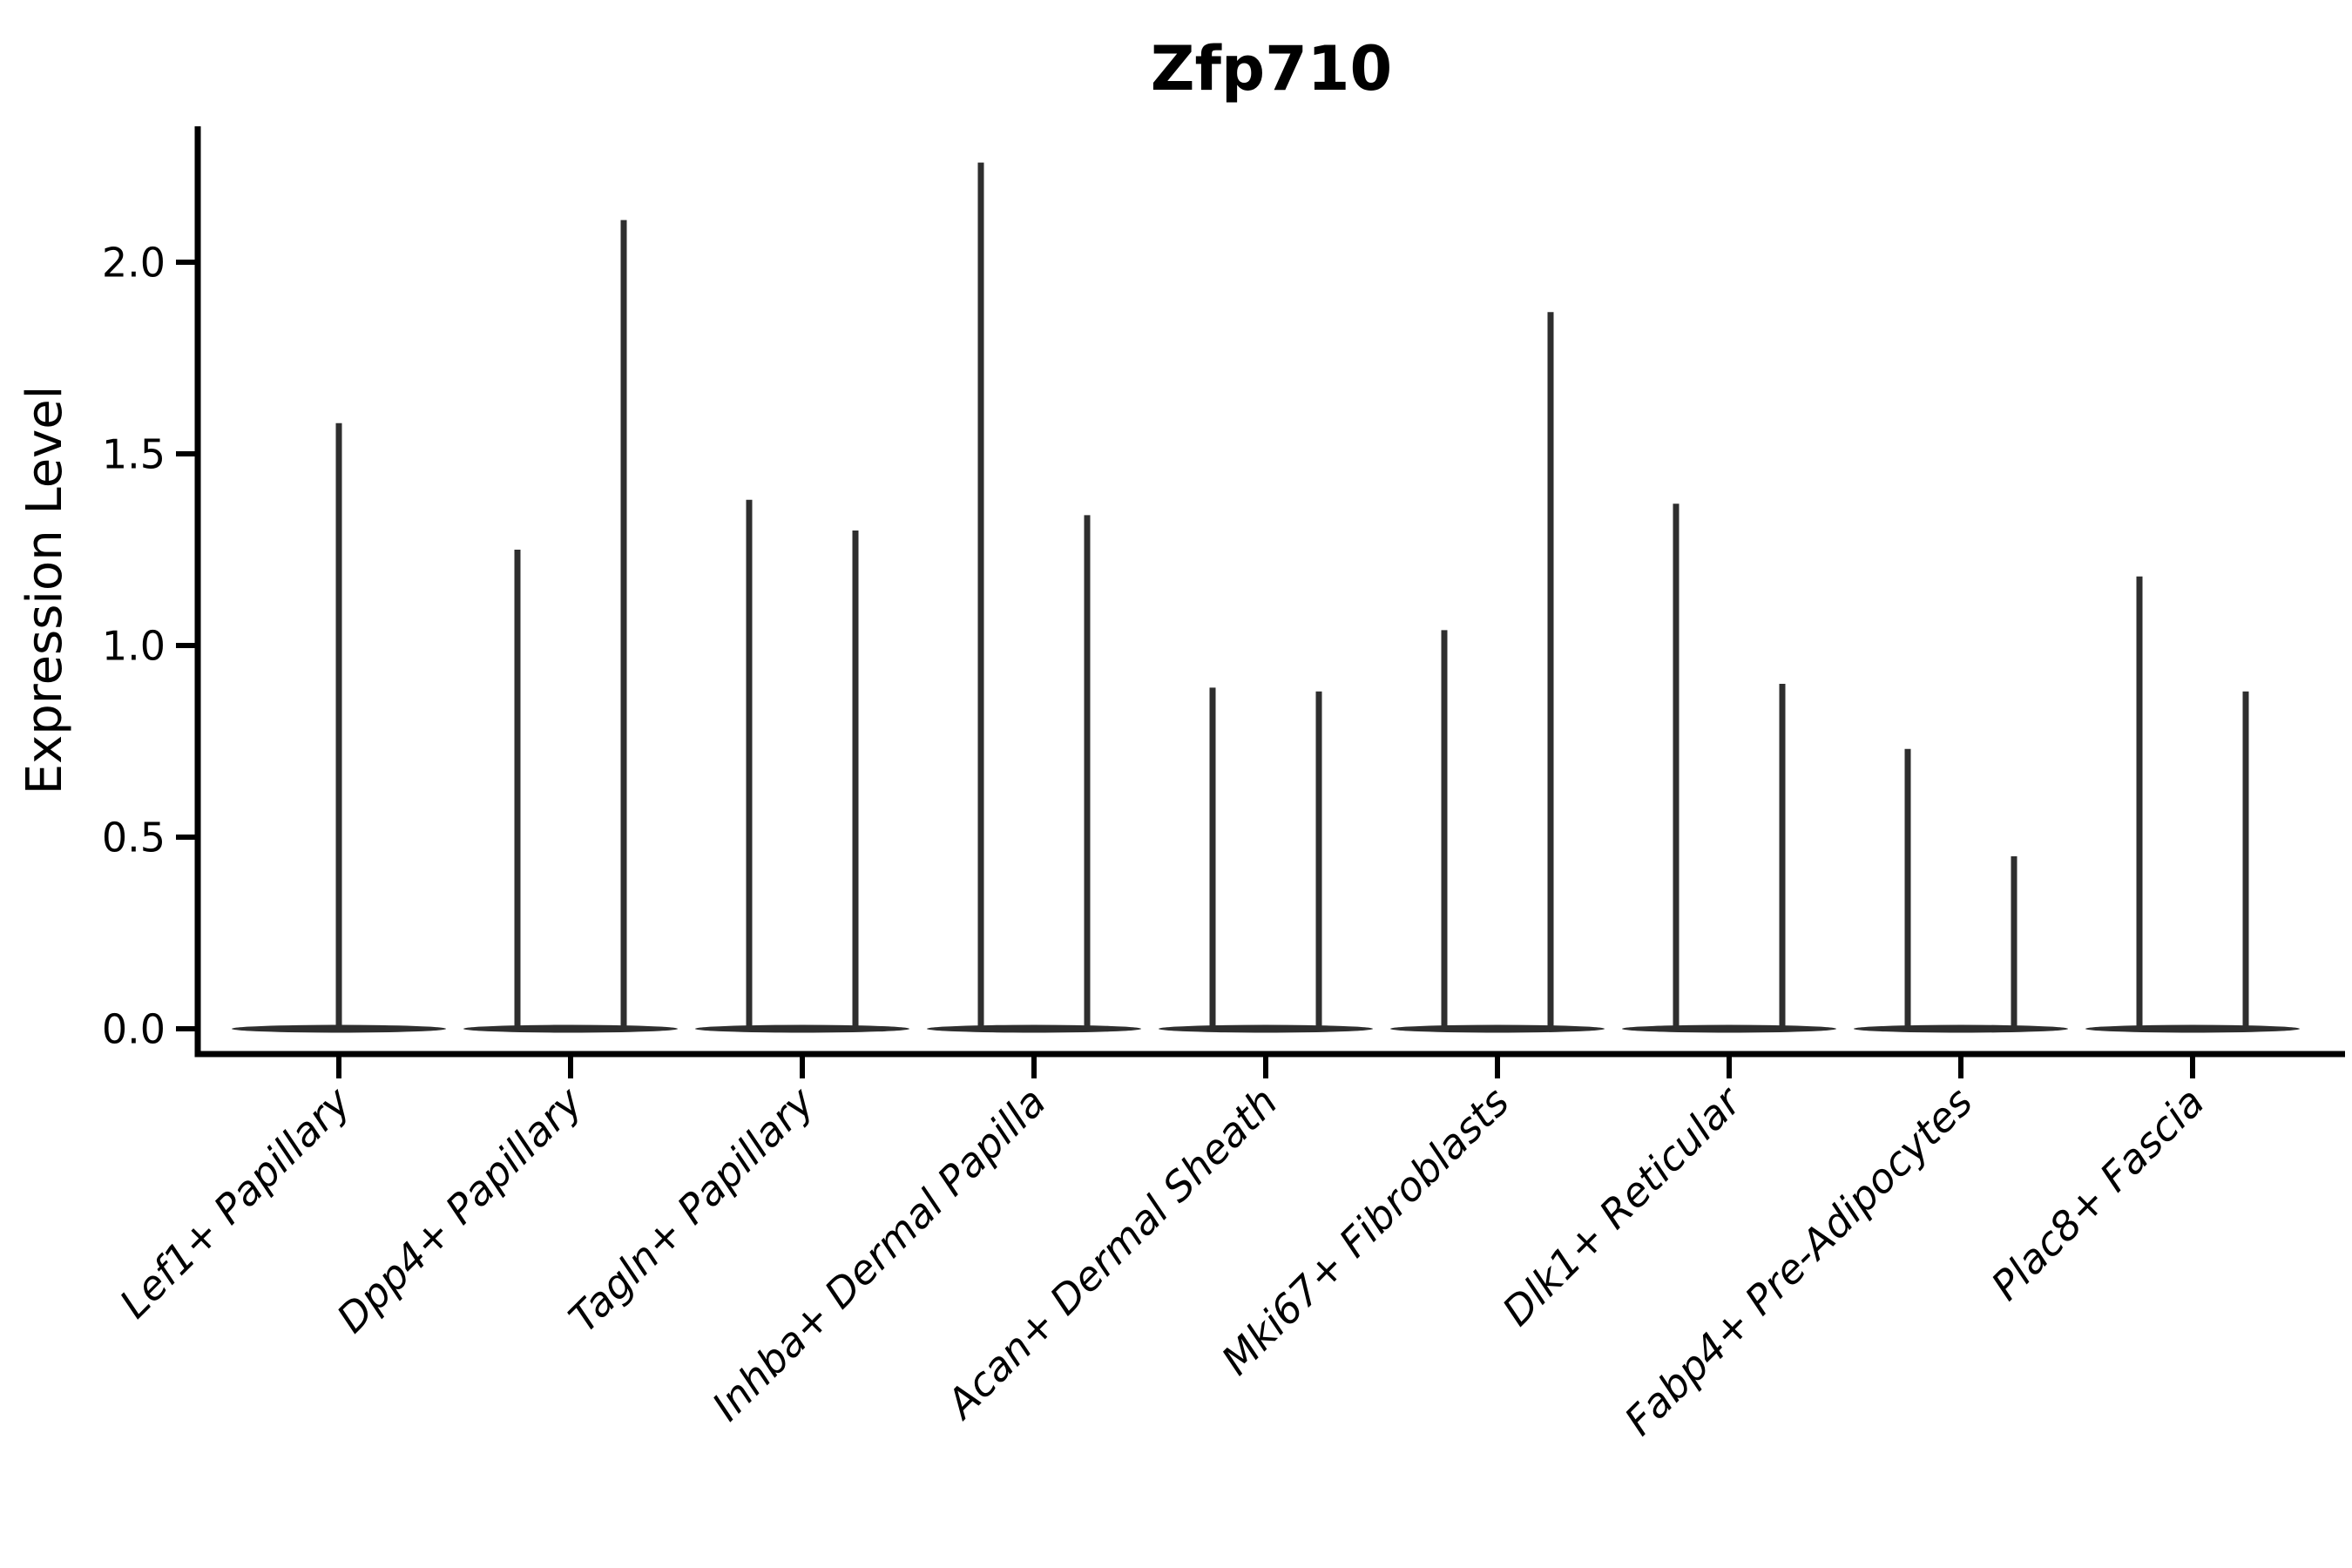  I want to click on chart-title: Zfp710, so click(1271, 69).